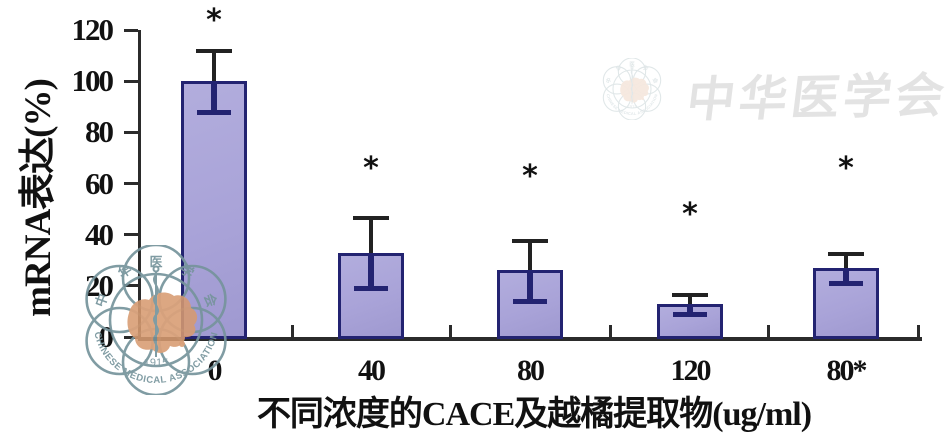 This screenshot has width=945, height=434. What do you see at coordinates (530, 339) in the screenshot?
I see `x-axis-line` at bounding box center [530, 339].